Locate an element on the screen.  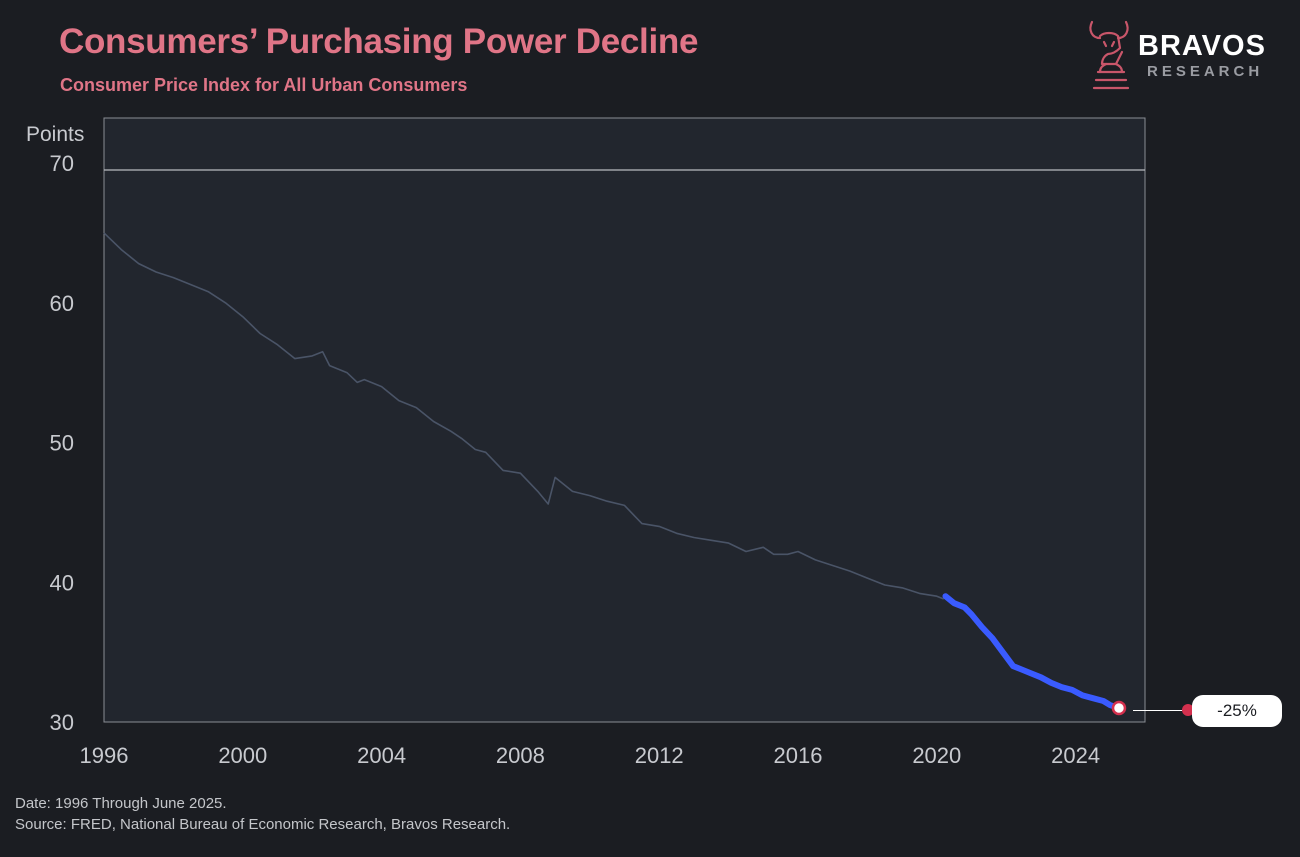
series-line-highlight is located at coordinates (1032, 652).